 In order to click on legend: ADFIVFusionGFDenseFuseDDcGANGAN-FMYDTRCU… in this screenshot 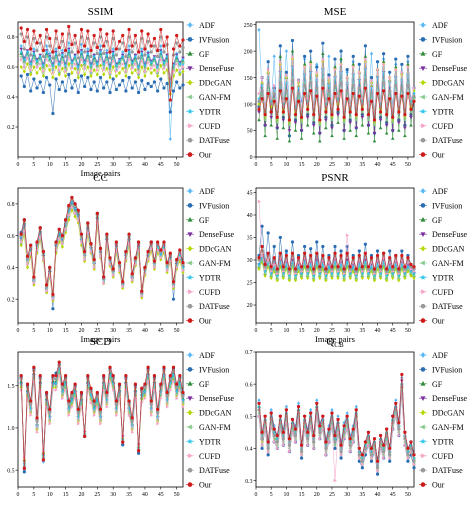, I will do `click(210, 420)`.